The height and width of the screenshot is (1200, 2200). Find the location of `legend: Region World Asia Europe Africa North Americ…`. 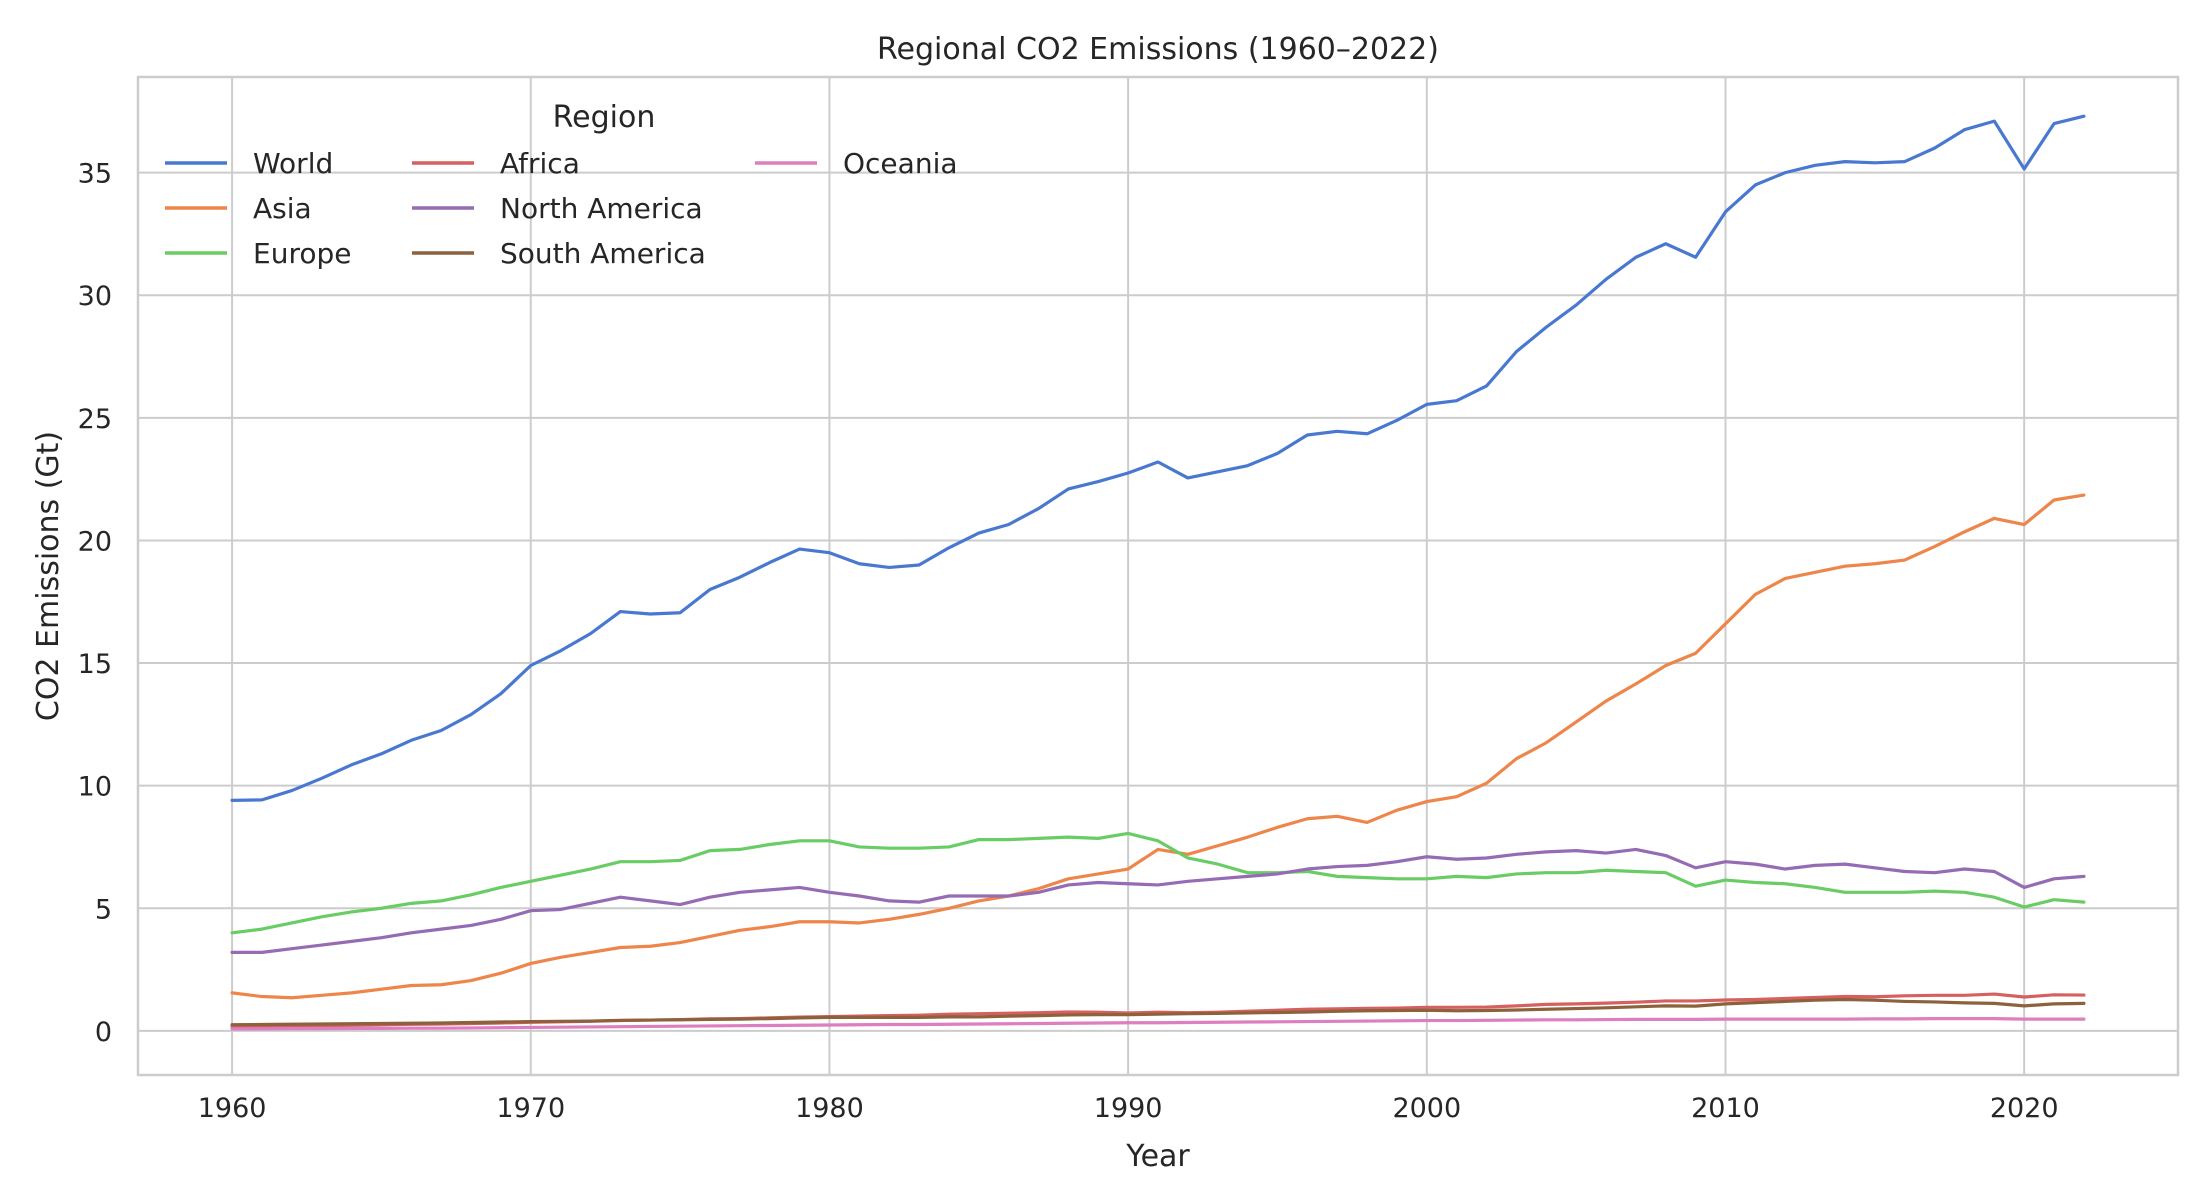

legend: Region World Asia Europe Africa North Americ… is located at coordinates (561, 185).